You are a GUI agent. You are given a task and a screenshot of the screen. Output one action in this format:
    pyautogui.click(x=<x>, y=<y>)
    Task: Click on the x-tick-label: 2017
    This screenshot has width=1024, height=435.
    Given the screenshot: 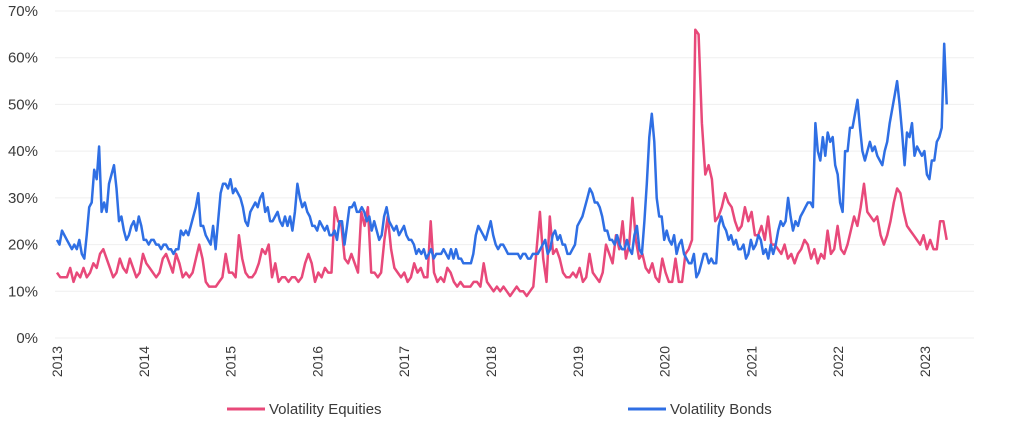 What is the action you would take?
    pyautogui.click(x=404, y=361)
    